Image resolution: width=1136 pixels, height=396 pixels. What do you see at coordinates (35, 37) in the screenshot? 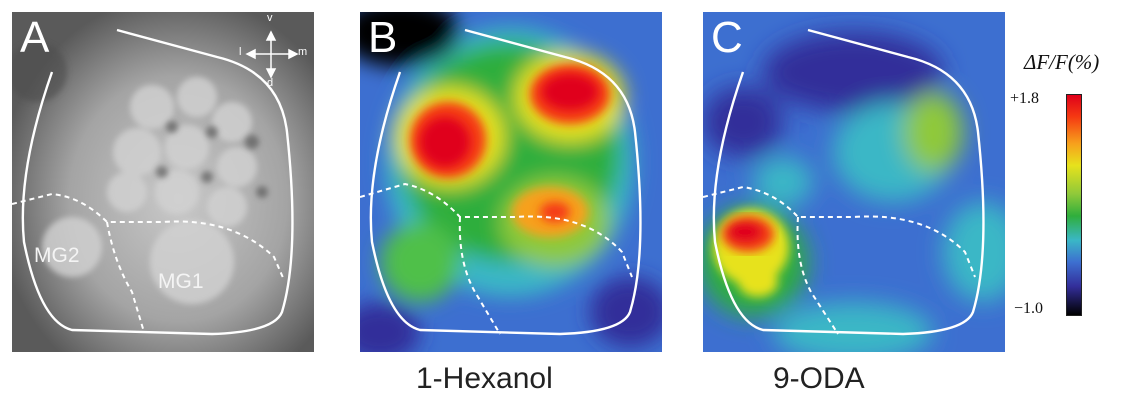
I see `panel-letter-a: A` at bounding box center [35, 37].